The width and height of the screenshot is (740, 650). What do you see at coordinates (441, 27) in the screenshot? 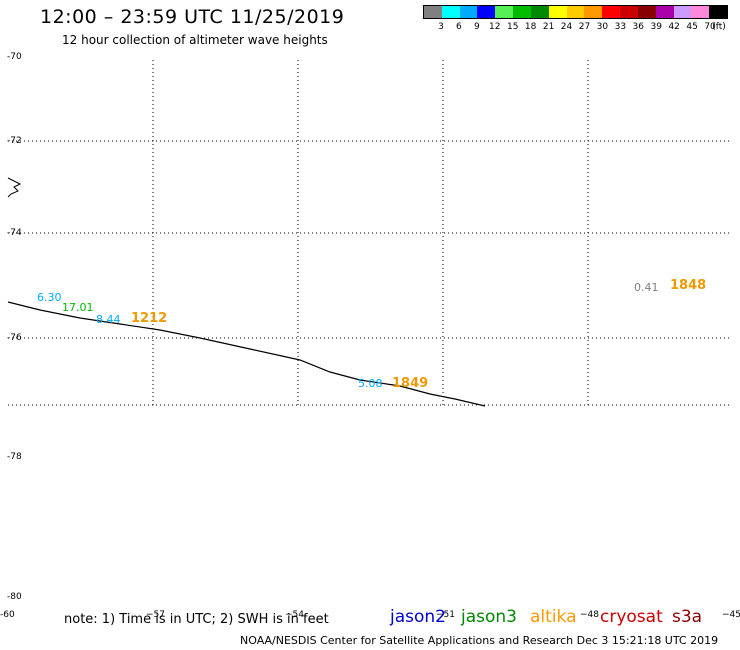
I see `colorbar-tick-label: 3` at bounding box center [441, 27].